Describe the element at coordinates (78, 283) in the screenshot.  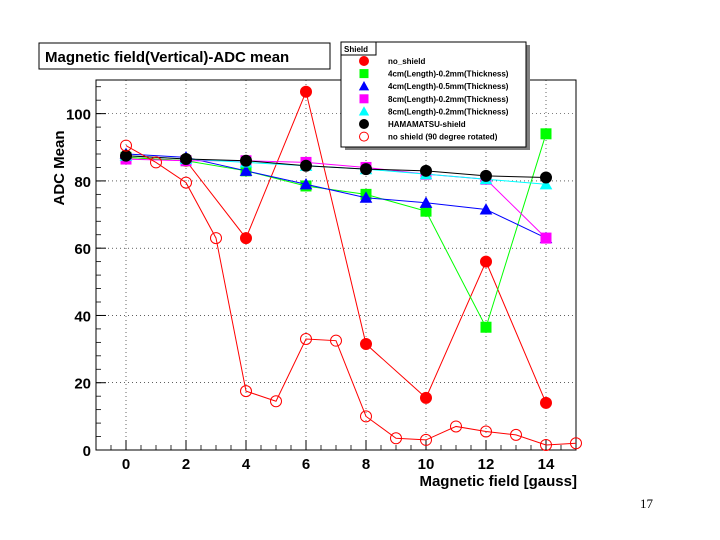
I see `y-tick-labels: 0 20 40 60 80 100` at that location.